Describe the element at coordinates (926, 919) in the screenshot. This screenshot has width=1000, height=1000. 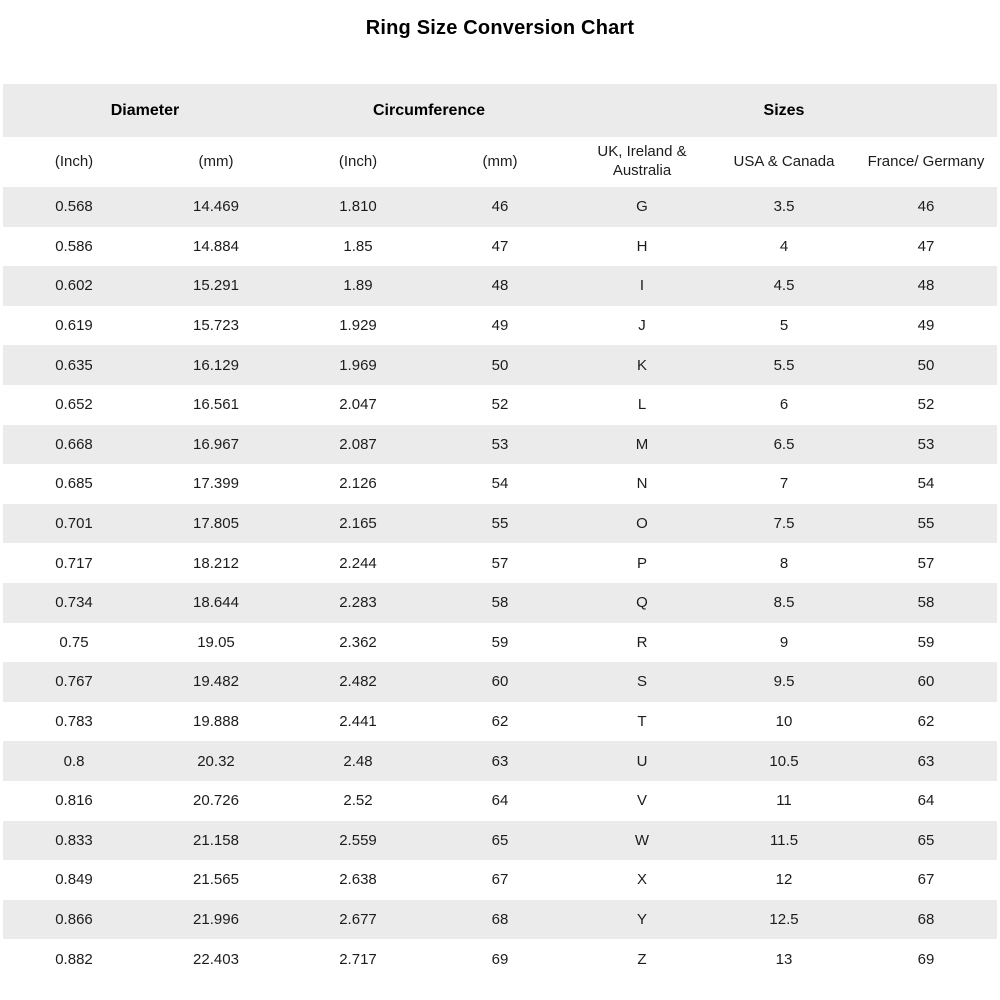
I see `table-cell: 68` at that location.